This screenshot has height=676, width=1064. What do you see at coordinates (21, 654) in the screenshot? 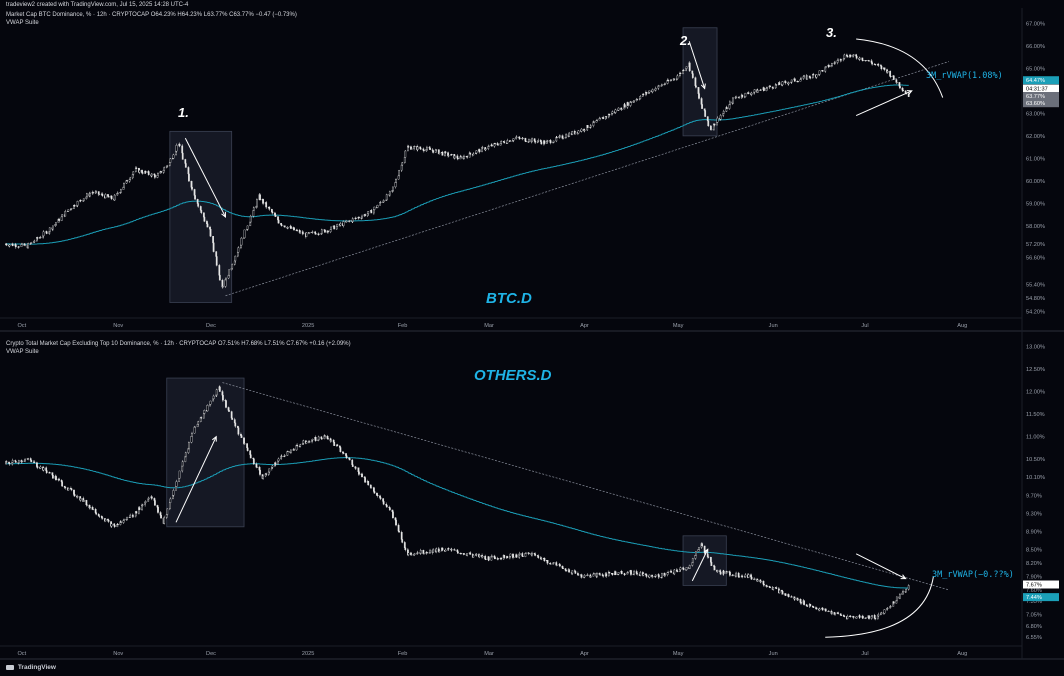
I see `others-x-tick: Oct` at bounding box center [21, 654].